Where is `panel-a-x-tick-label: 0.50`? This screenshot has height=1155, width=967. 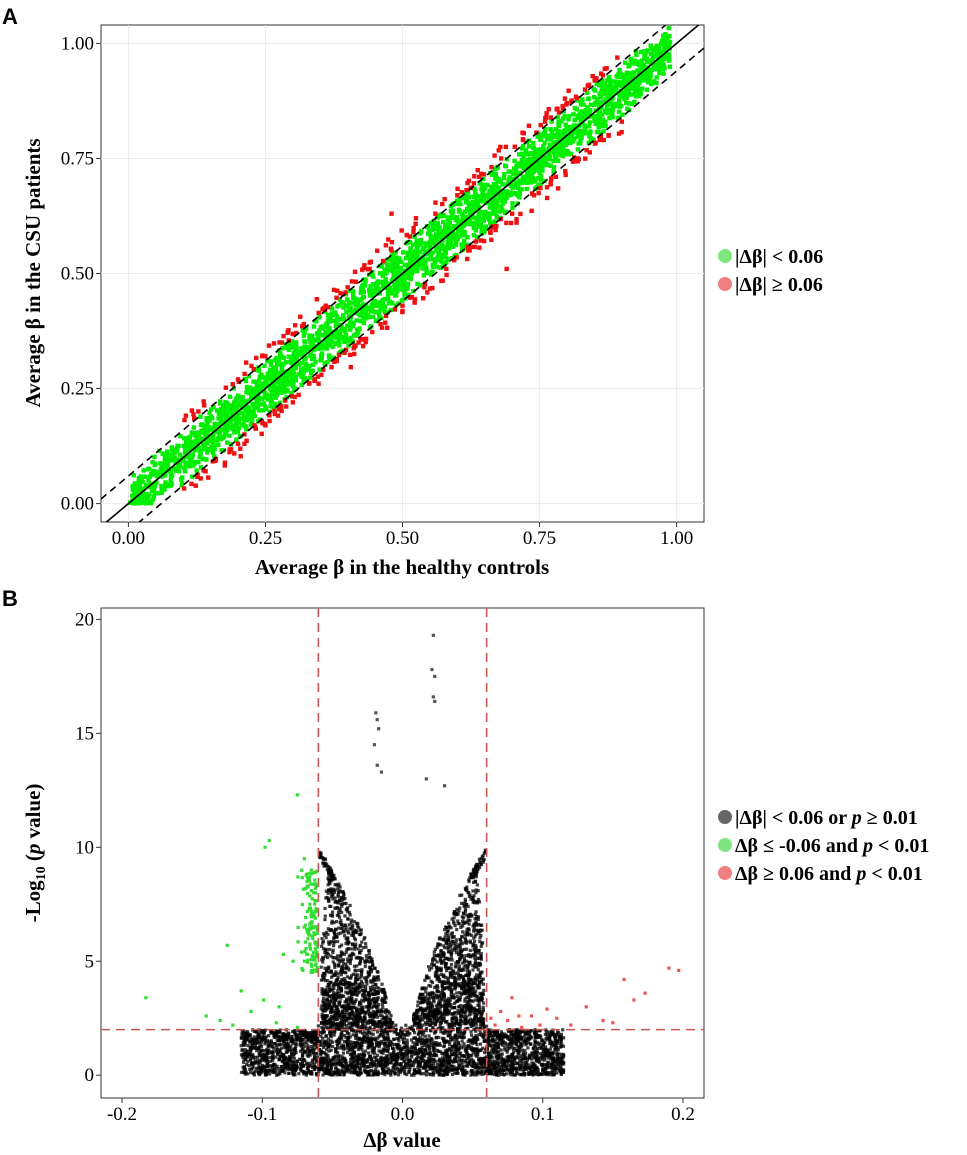 panel-a-x-tick-label: 0.50 is located at coordinates (402, 538).